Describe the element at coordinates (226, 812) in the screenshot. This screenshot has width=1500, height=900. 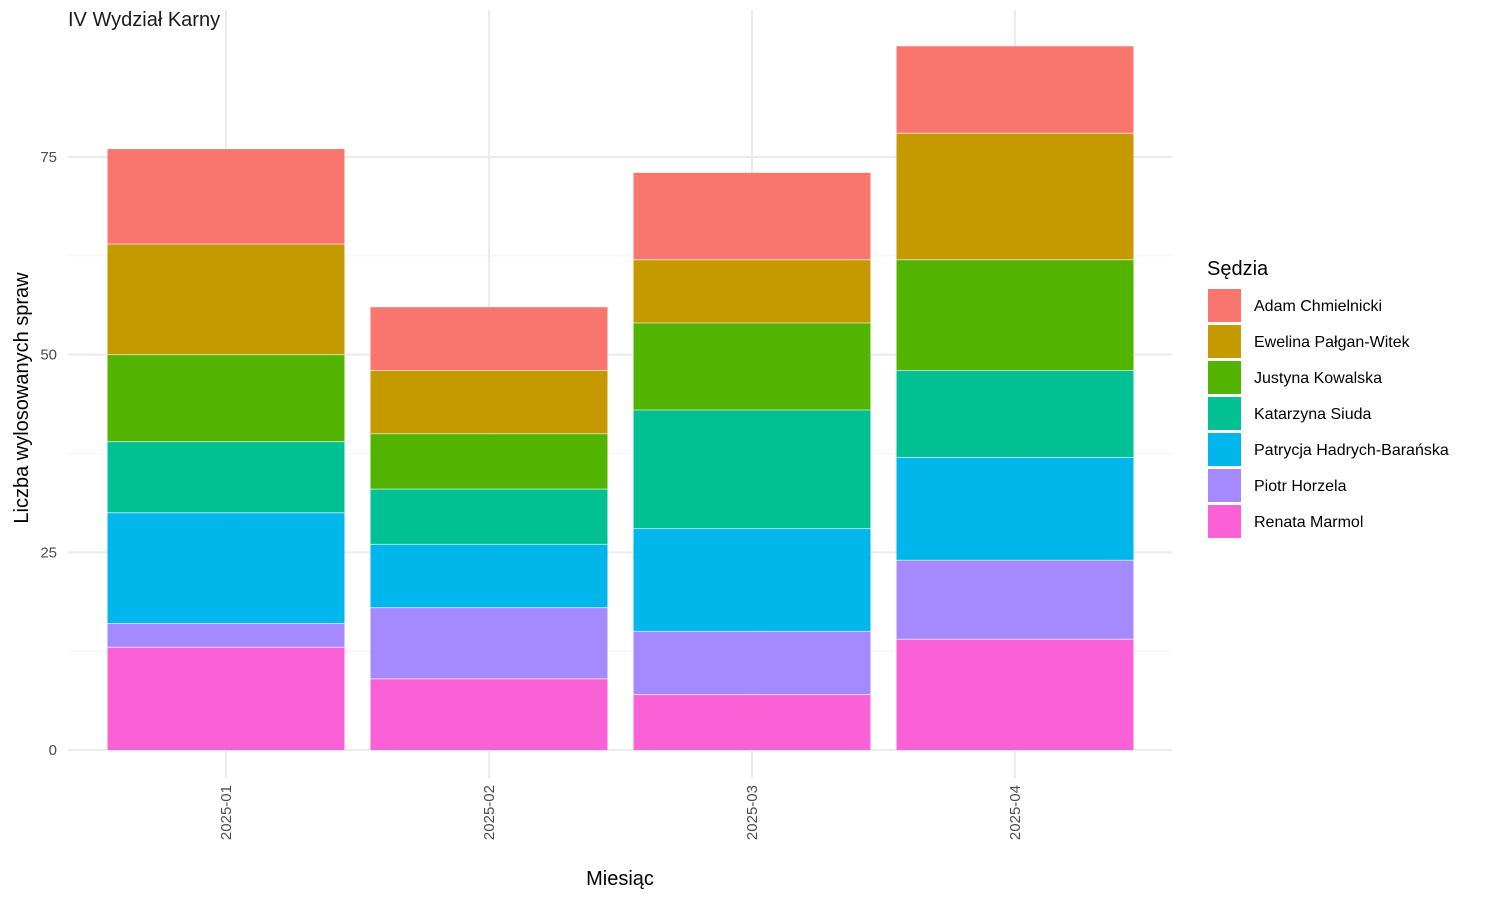
I see `x-tick-label: 2025-01` at that location.